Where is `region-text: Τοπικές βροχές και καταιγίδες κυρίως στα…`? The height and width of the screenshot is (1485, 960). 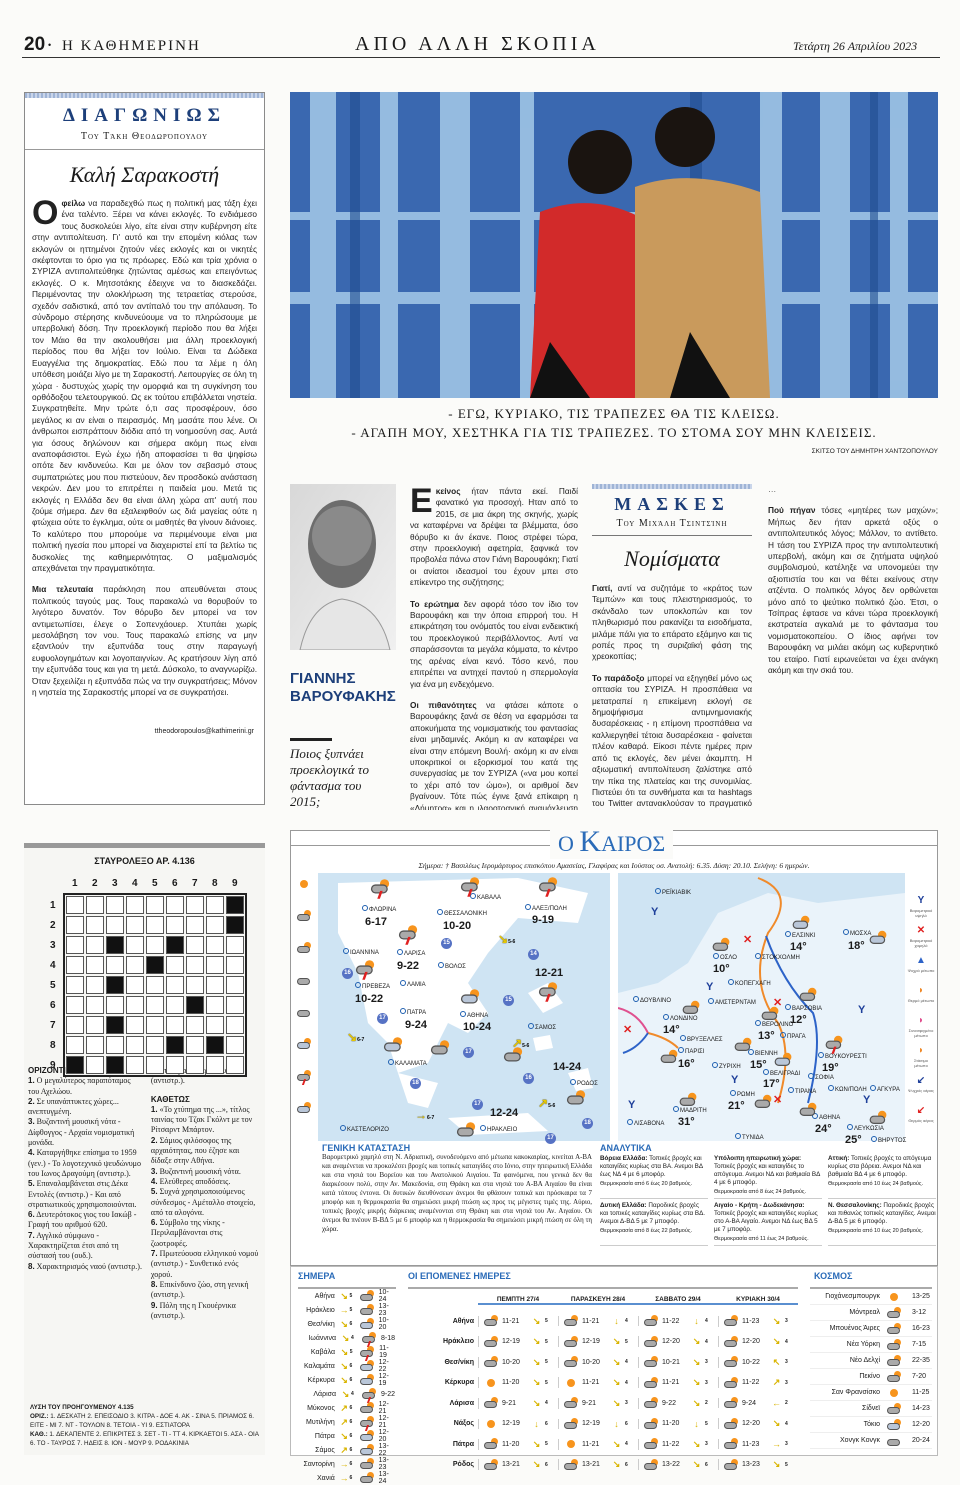
region-text: Τοπικές βροχές και καταιγίδες κυρίως στα… is located at coordinates (651, 1166).